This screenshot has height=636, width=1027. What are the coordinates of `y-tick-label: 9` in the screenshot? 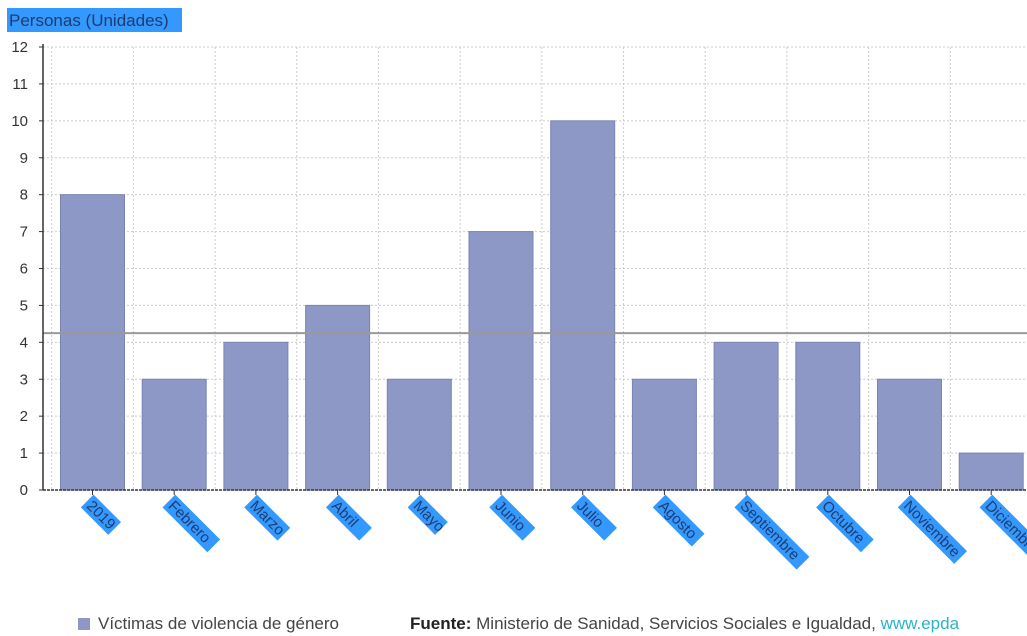 It's located at (24, 158).